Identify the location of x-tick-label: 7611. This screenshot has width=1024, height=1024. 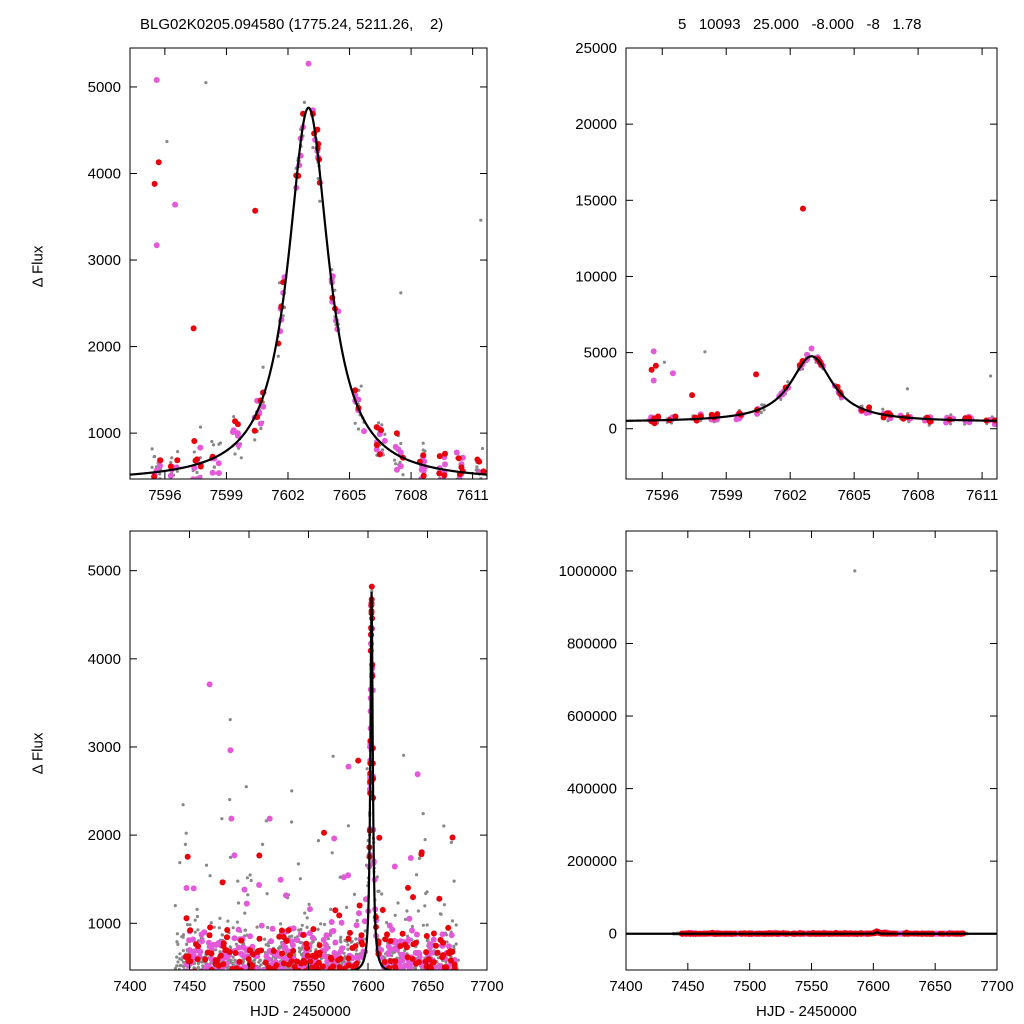
(473, 495).